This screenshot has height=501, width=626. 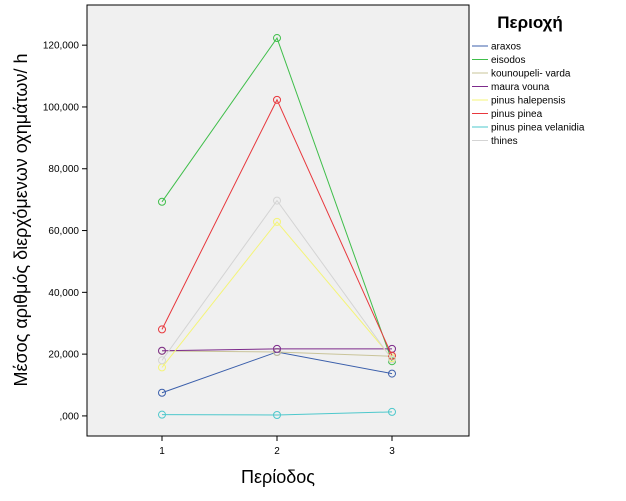 I want to click on series-thines, so click(x=277, y=280).